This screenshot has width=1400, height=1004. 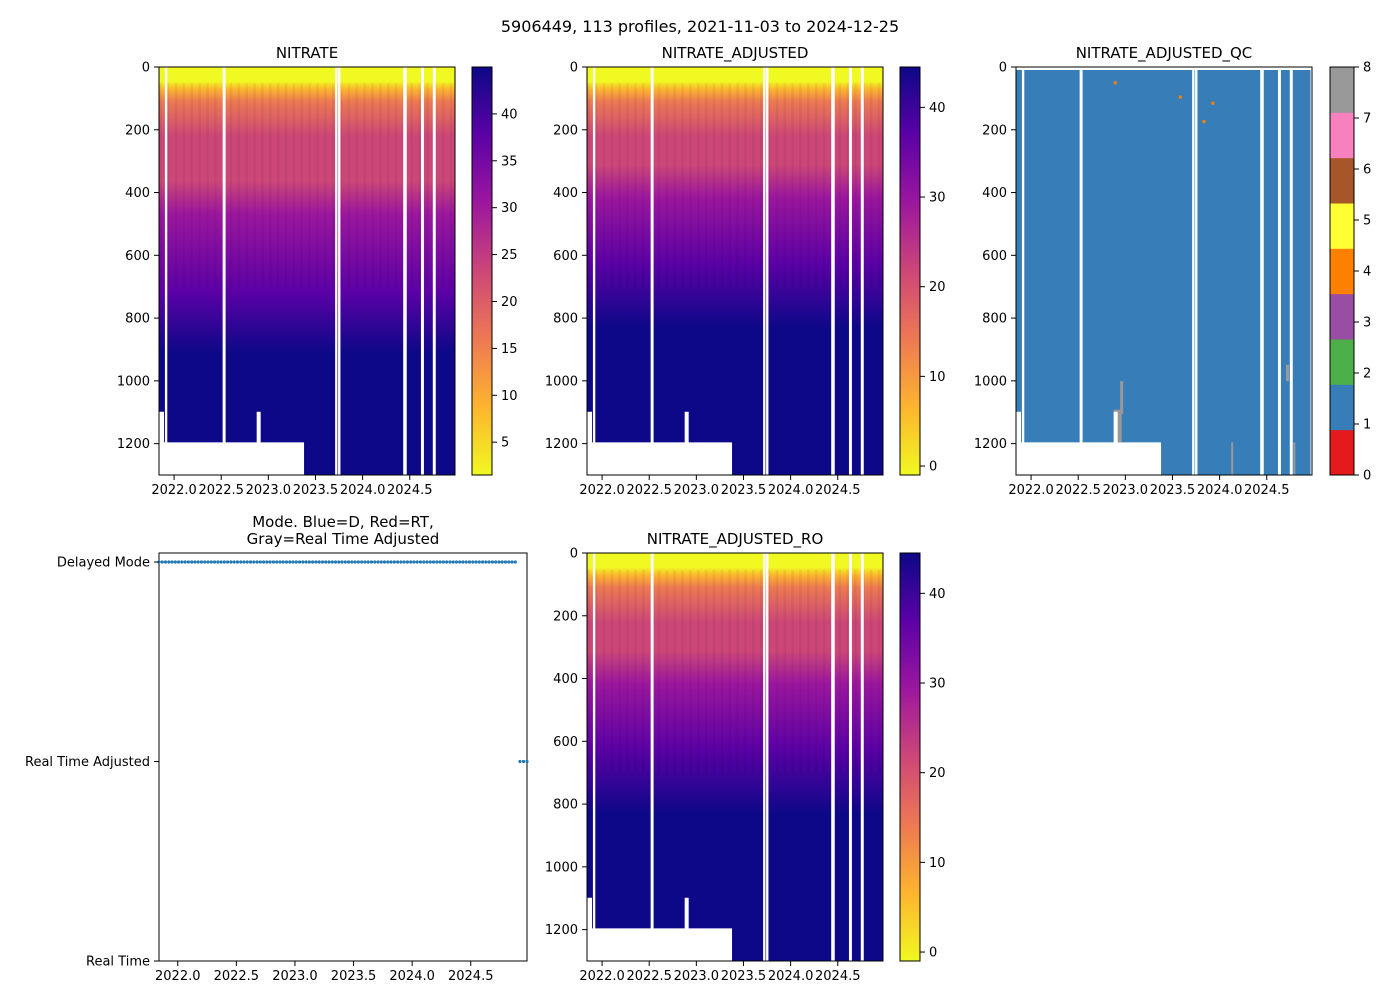 I want to click on y-tick-label: 1000, so click(x=990, y=381).